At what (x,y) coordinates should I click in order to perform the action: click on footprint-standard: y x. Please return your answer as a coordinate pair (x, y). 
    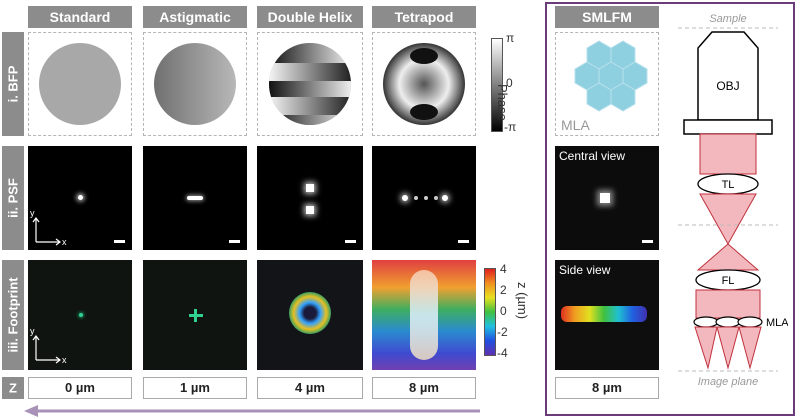
    Looking at the image, I should click on (80, 315).